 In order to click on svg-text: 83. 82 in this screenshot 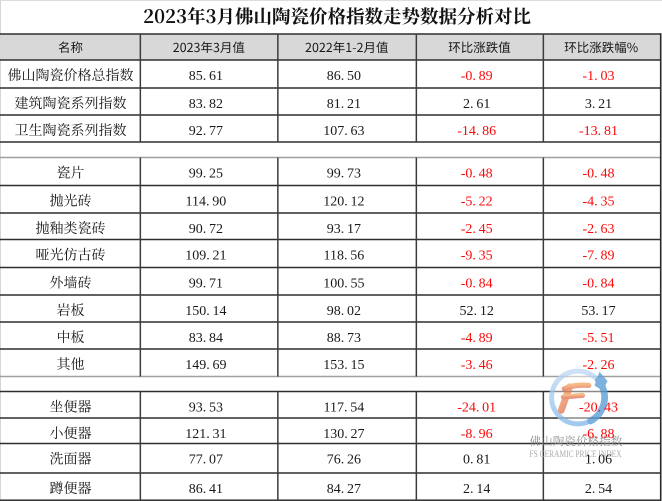, I will do `click(206, 104)`.